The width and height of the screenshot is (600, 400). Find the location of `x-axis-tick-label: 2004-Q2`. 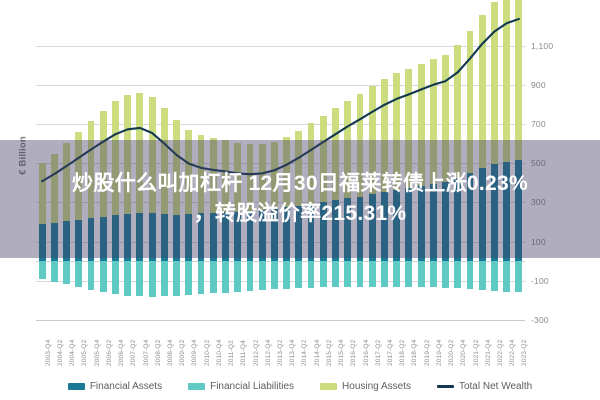

x-axis-tick-label: 2004-Q2 is located at coordinates (60, 352).